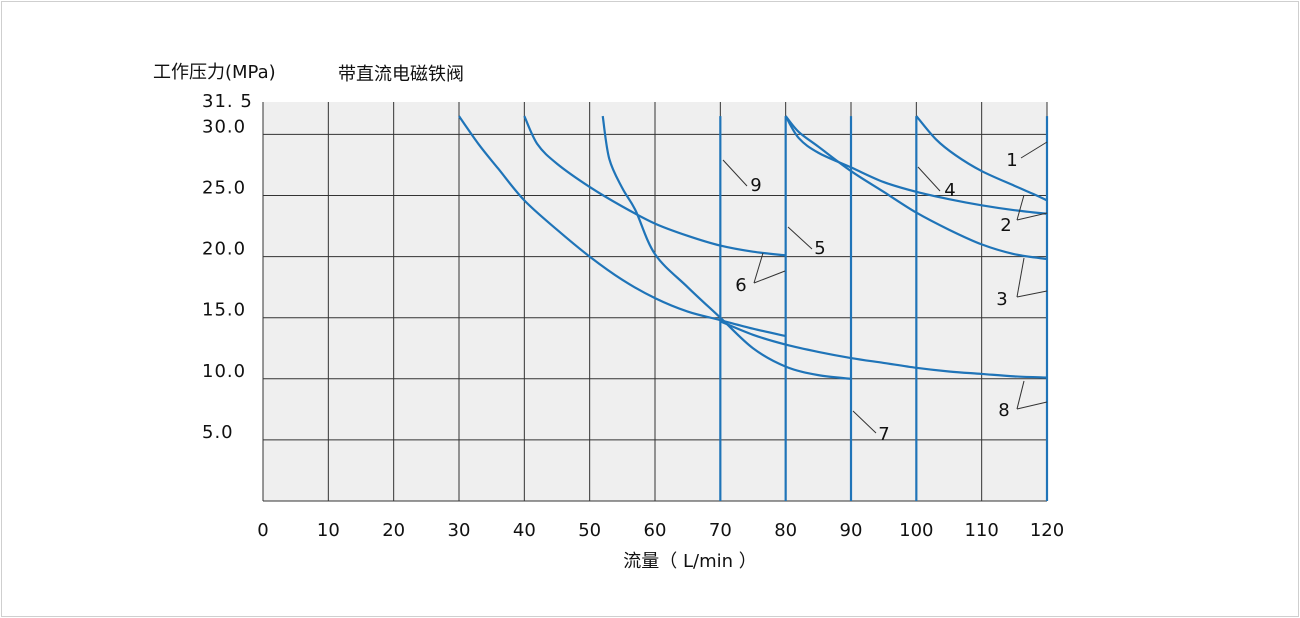 Image resolution: width=1300 pixels, height=618 pixels. What do you see at coordinates (1047, 530) in the screenshot?
I see `x-tick-label: 120` at bounding box center [1047, 530].